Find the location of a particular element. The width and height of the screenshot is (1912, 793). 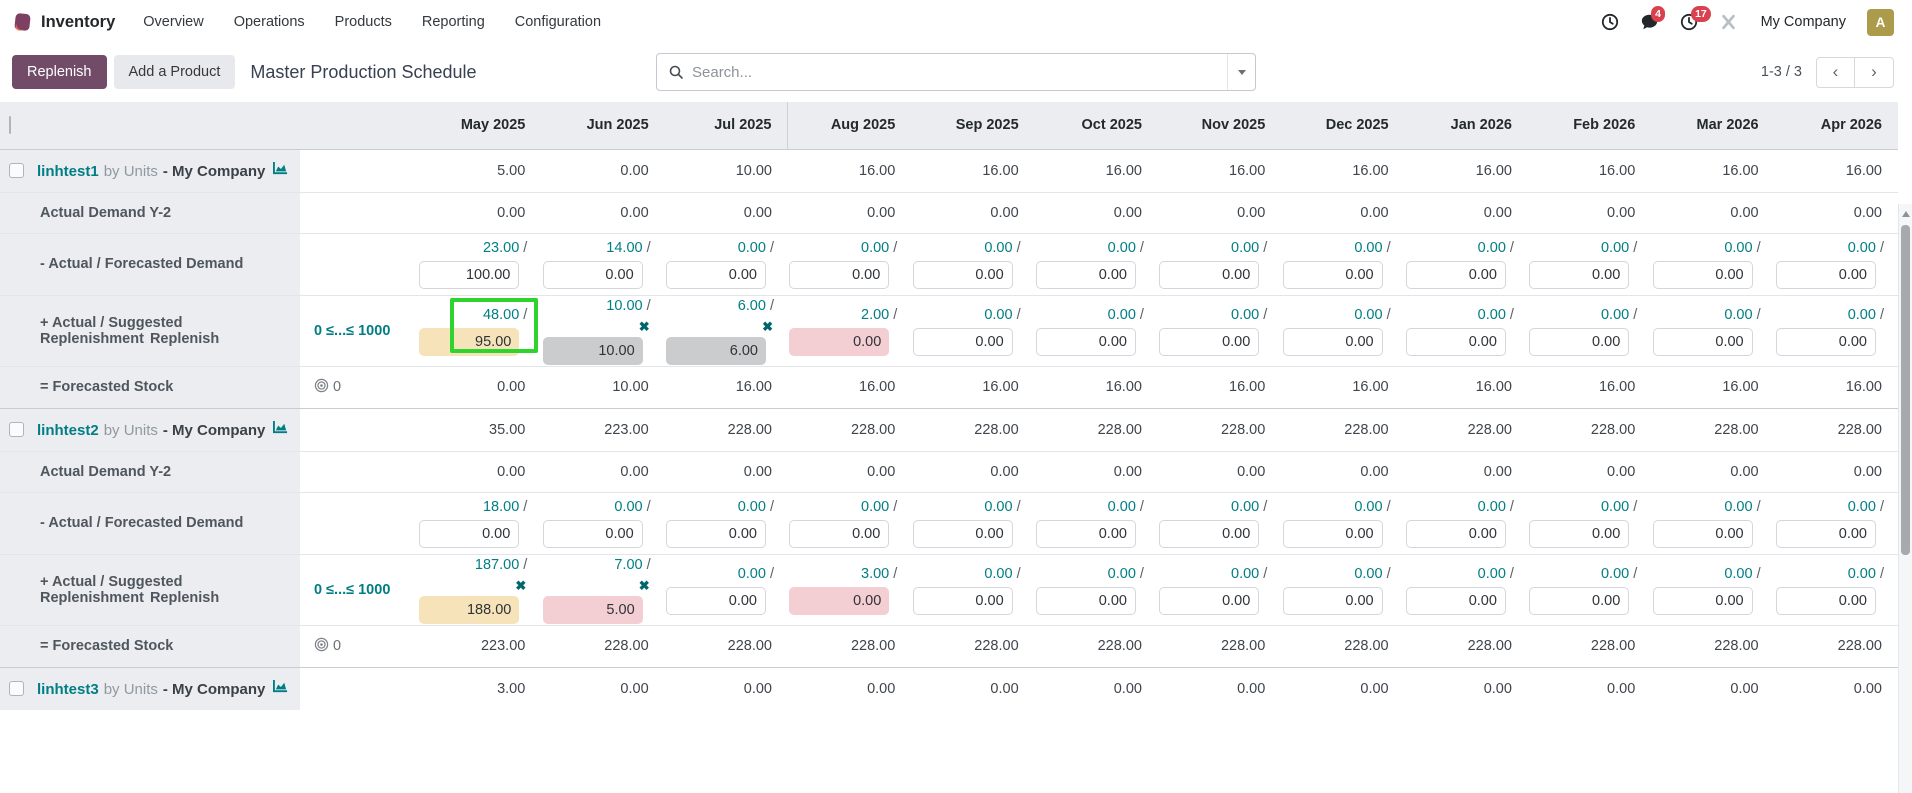

select-all-checkbox is located at coordinates (10, 125).